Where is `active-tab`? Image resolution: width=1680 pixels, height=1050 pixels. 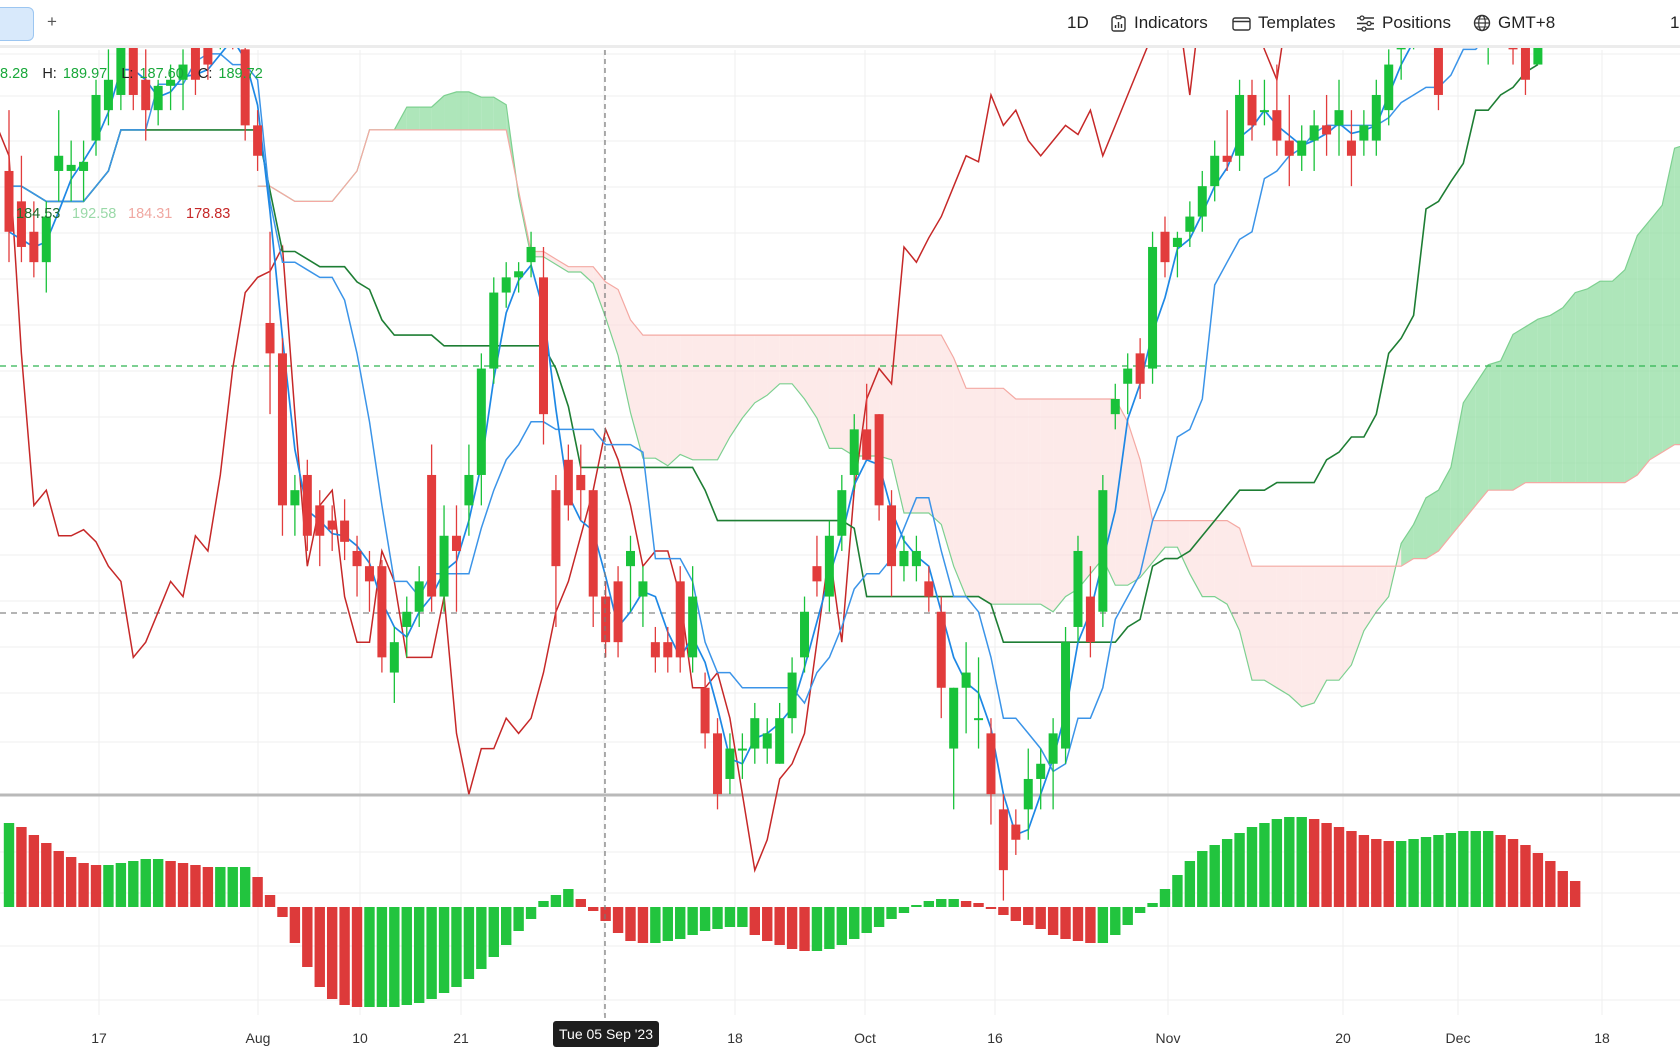 active-tab is located at coordinates (17, 24).